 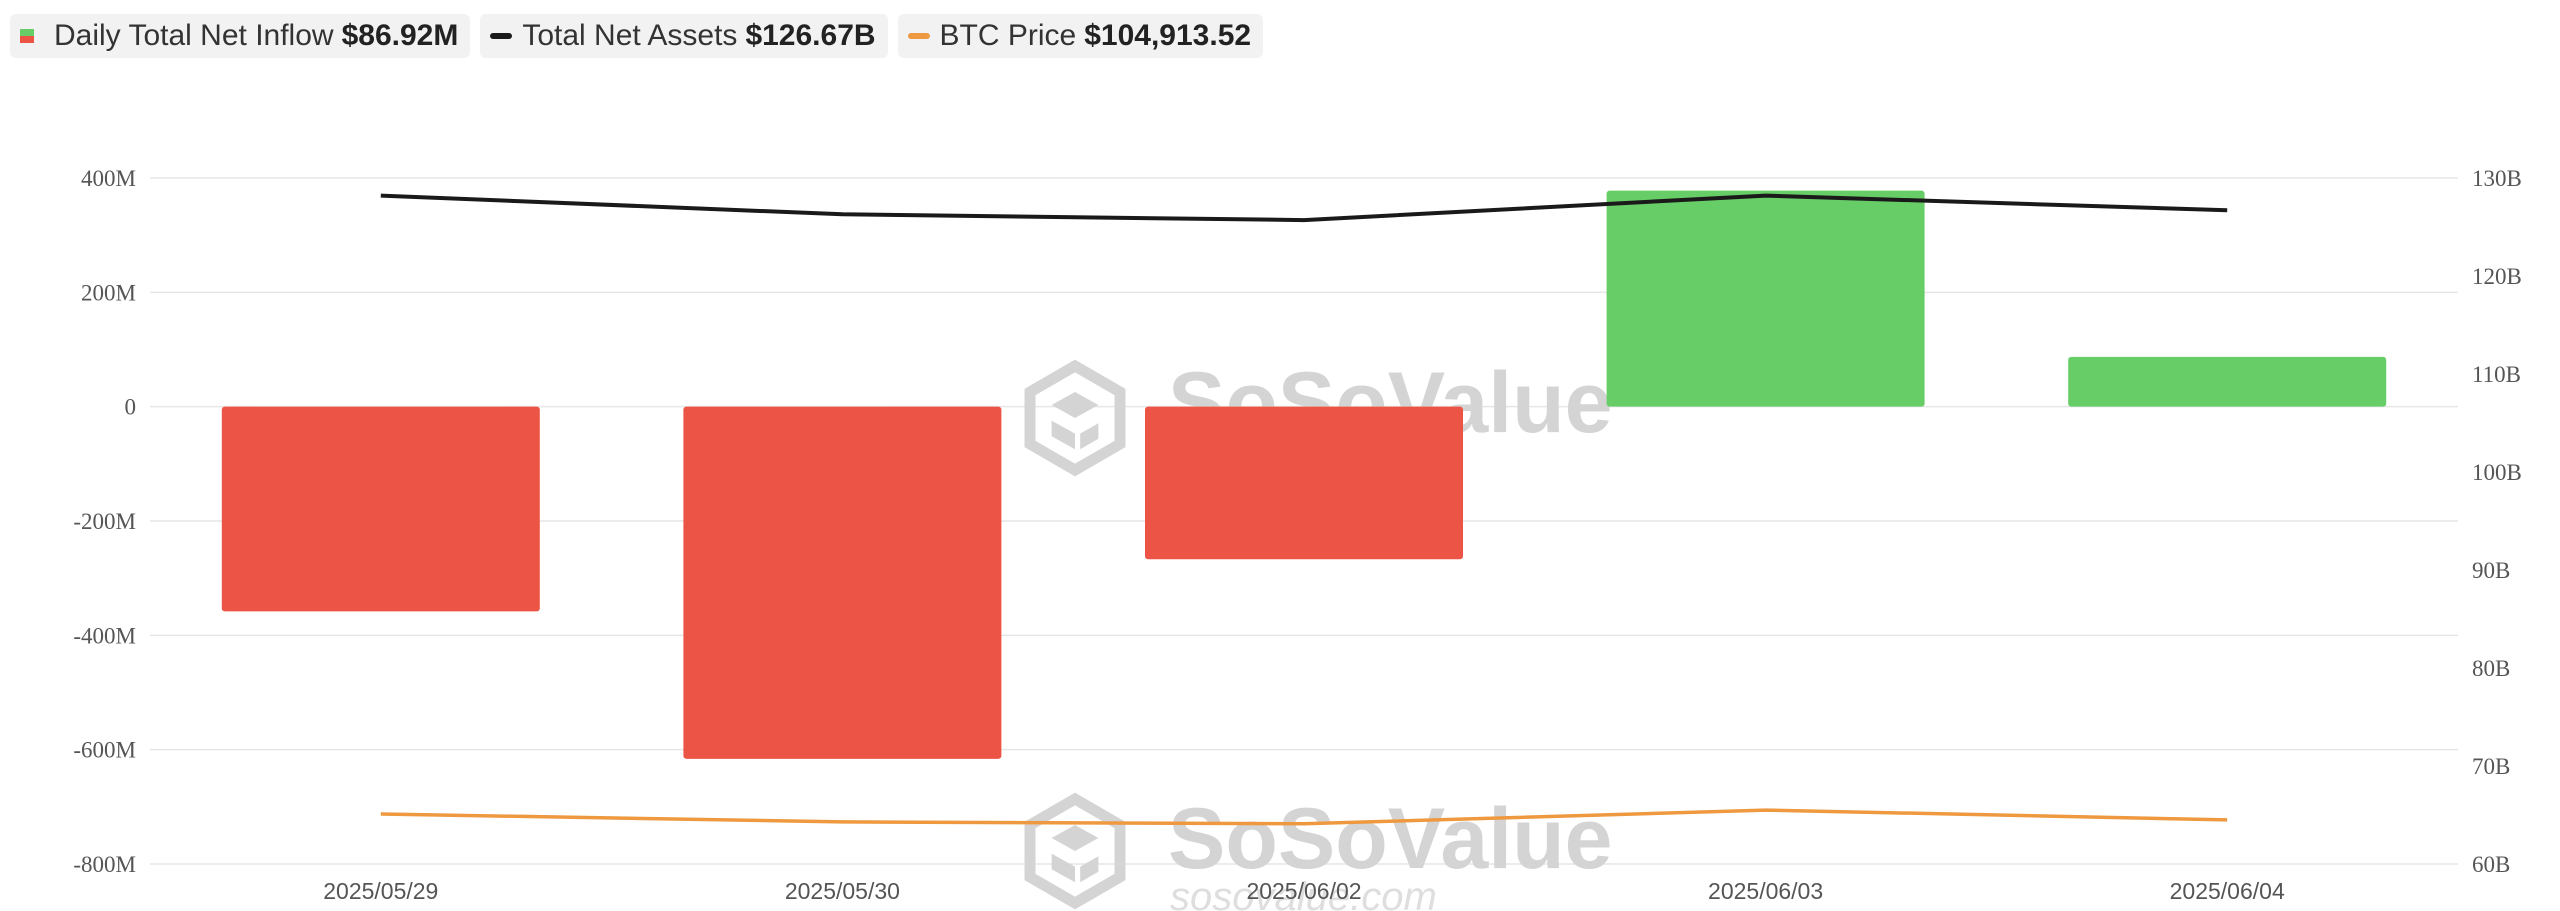 I want to click on watermark-subtext: sosovalue.com, so click(x=1303, y=893).